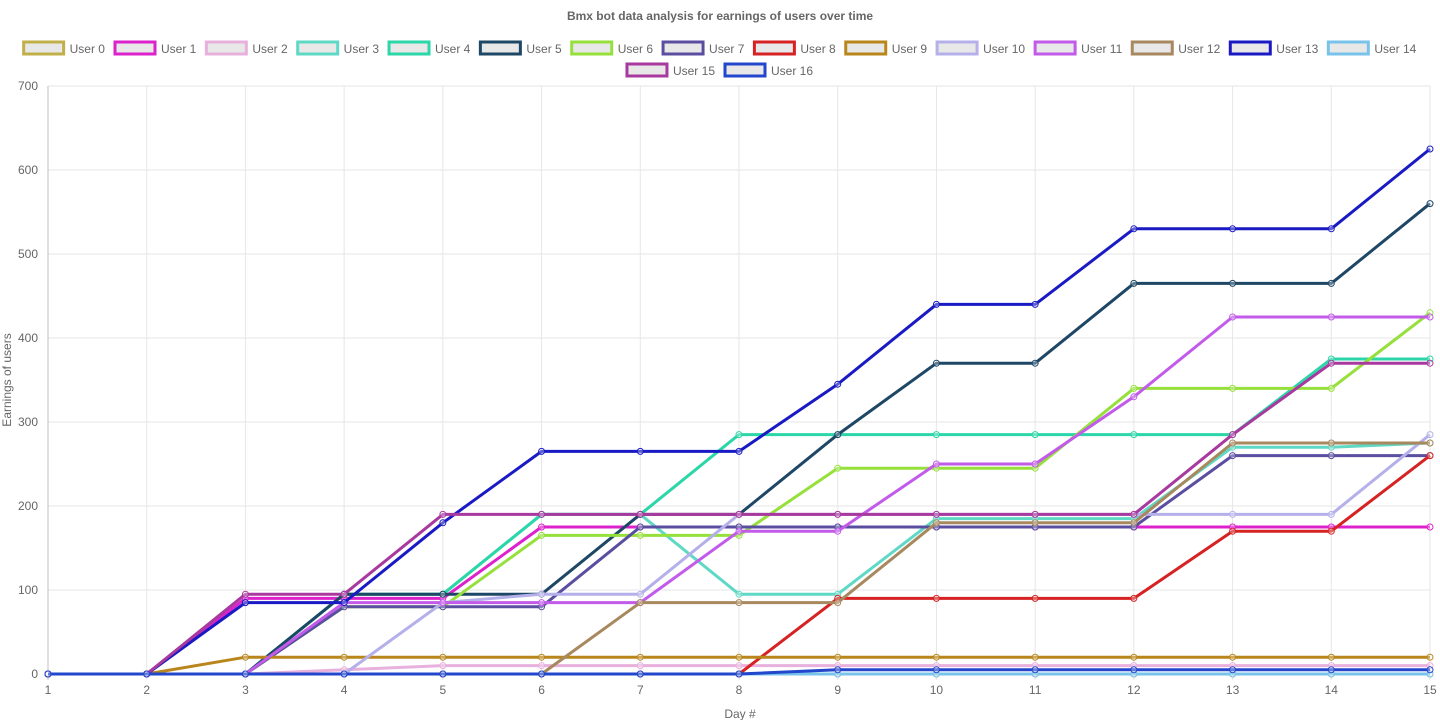 This screenshot has height=720, width=1440. What do you see at coordinates (246, 48) in the screenshot?
I see `legend-item: User 2` at bounding box center [246, 48].